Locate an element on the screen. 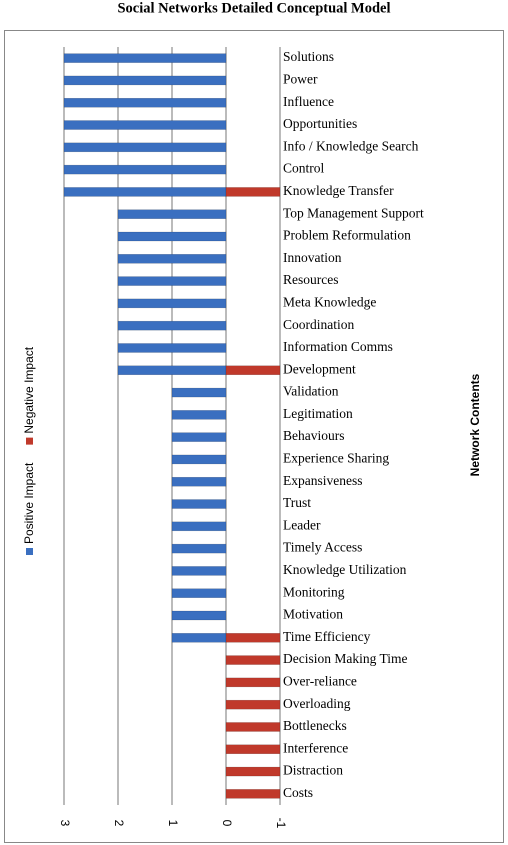 The image size is (508, 845). y-tick-label: Innovation is located at coordinates (312, 257).